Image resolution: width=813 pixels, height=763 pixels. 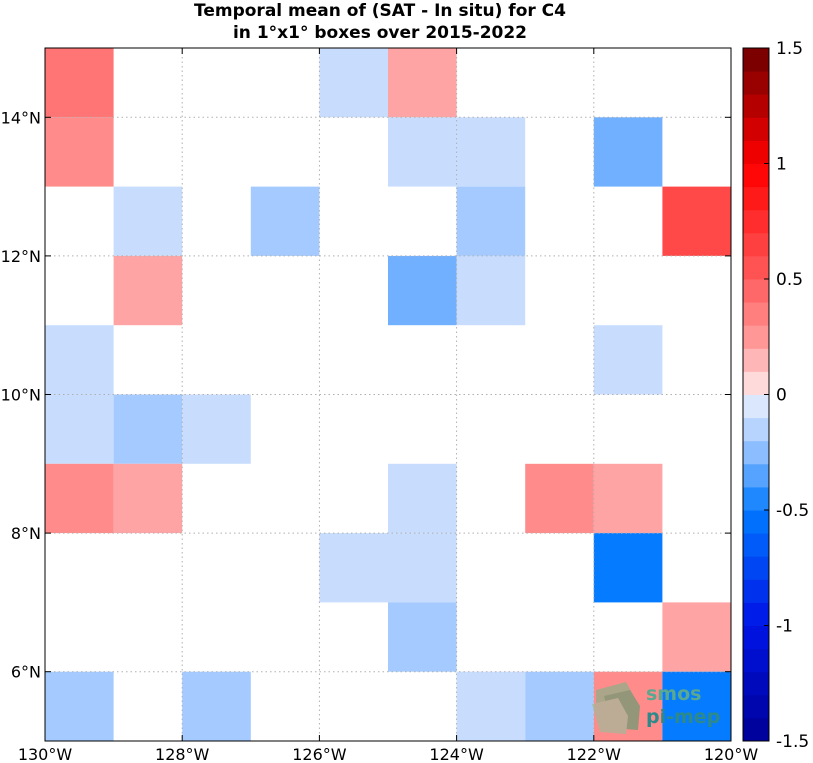 What do you see at coordinates (380, 11) in the screenshot?
I see `chart-title: Temporal mean of (SAT - In situ) for C4` at bounding box center [380, 11].